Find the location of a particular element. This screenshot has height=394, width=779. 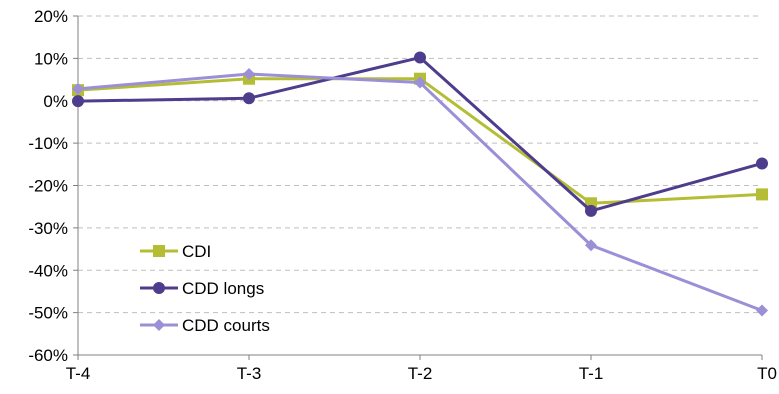

x-tick-label: T0 is located at coordinates (767, 373).